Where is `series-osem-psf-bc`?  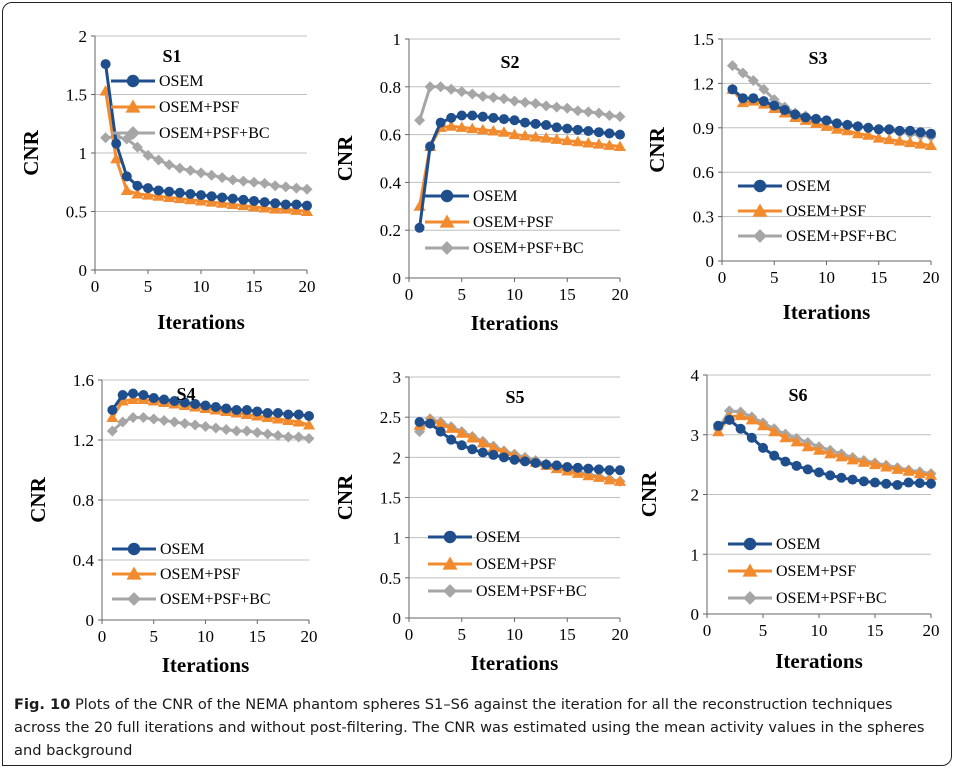
series-osem-psf-bc is located at coordinates (206, 163).